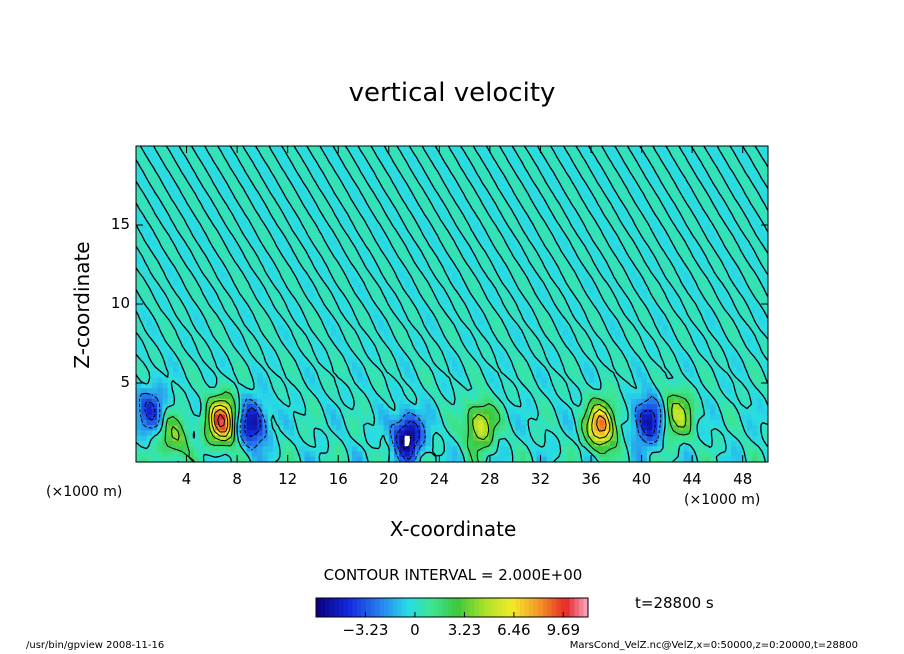  What do you see at coordinates (540, 479) in the screenshot?
I see `x-tick-label: 32` at bounding box center [540, 479].